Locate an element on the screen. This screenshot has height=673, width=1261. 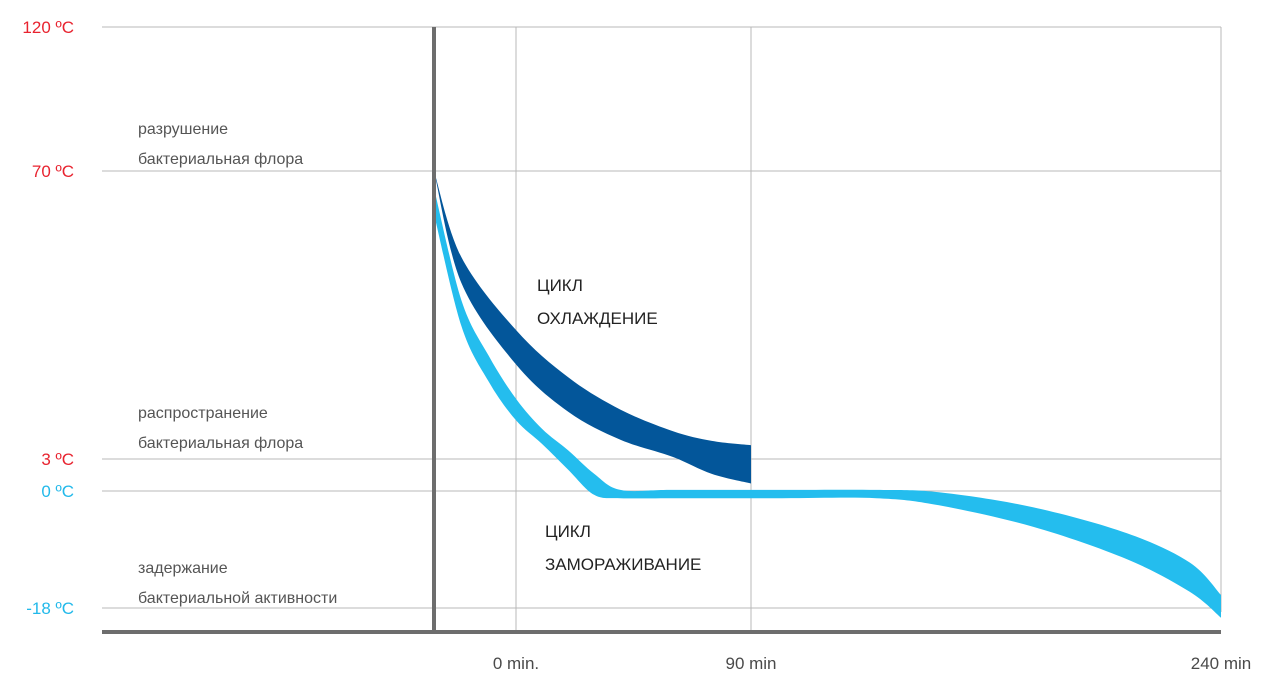
x-tick-label: 240 min is located at coordinates (1221, 663).